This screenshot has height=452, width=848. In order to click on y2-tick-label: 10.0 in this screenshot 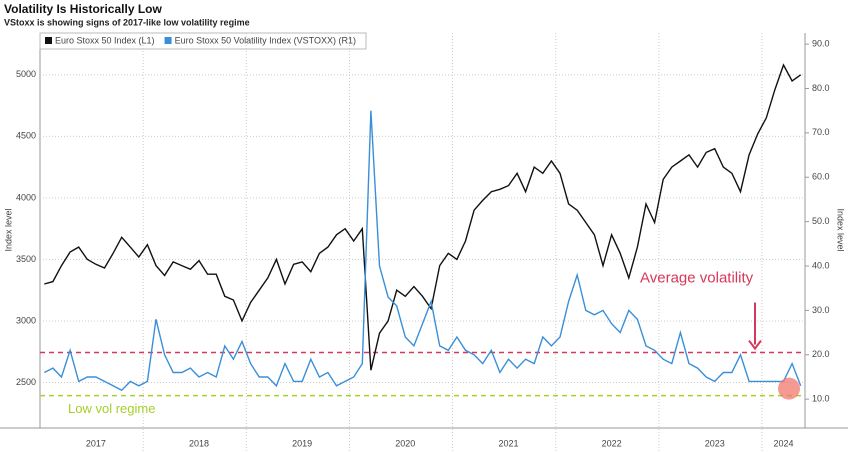, I will do `click(821, 399)`.